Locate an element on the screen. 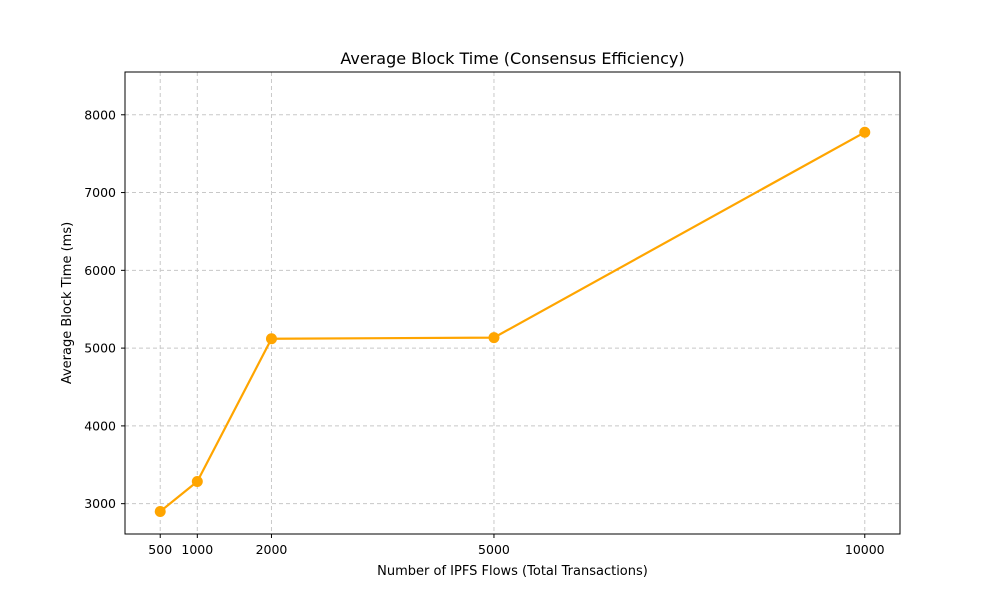  x-tick-label: 10000 is located at coordinates (865, 549).